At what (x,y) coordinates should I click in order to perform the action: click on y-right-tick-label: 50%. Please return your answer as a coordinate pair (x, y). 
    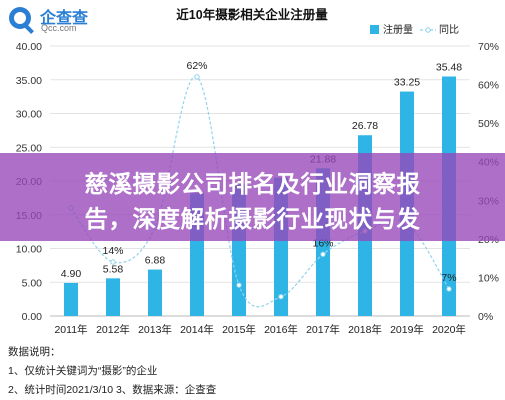
    Looking at the image, I should click on (488, 124).